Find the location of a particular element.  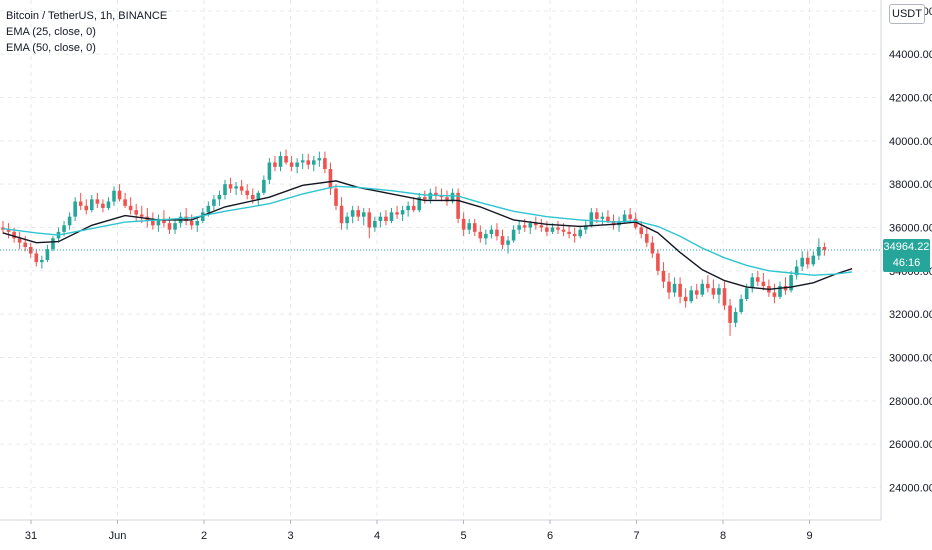

ema-25-legend: EMA (25, close, 0) is located at coordinates (51, 32).